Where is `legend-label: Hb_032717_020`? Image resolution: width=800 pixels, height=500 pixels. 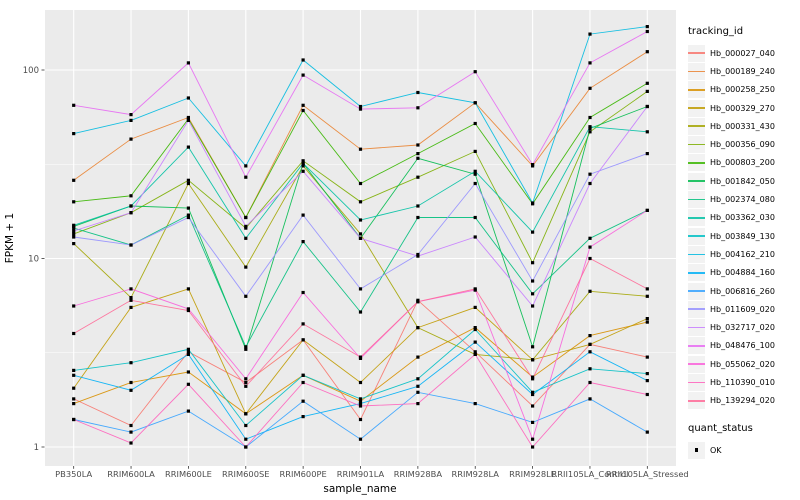 legend-label: Hb_032717_020 is located at coordinates (742, 328).